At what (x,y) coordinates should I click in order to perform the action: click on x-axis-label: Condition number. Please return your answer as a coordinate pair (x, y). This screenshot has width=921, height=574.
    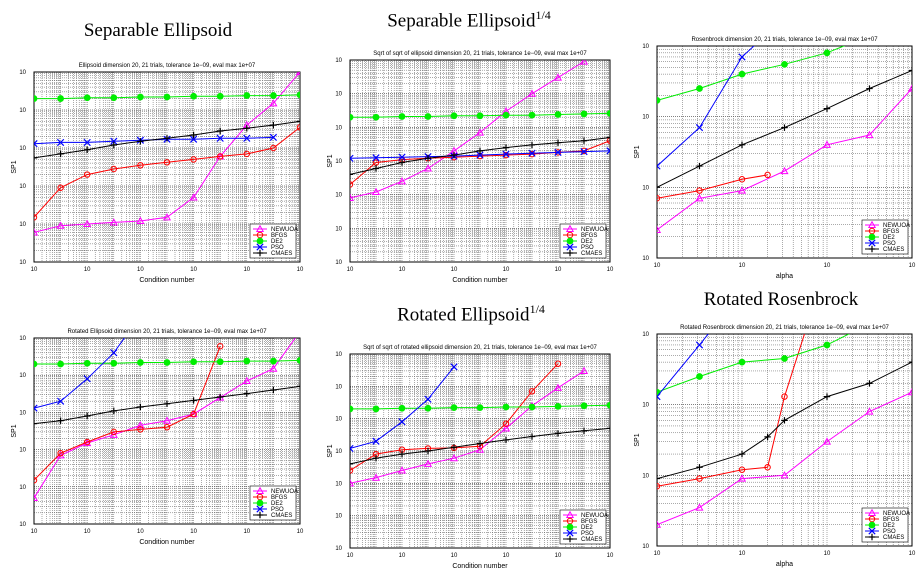
    Looking at the image, I should click on (167, 542).